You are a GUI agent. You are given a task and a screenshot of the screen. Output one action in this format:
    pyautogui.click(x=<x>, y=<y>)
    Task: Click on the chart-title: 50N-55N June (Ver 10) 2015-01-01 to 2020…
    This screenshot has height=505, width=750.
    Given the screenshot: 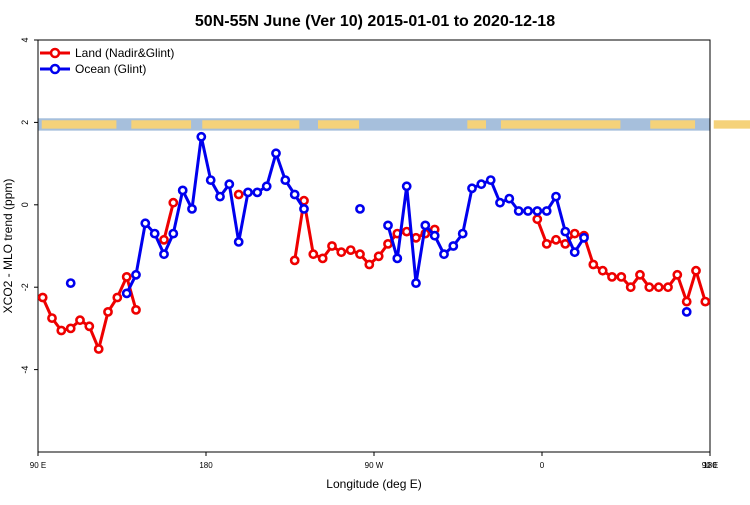 What is the action you would take?
    pyautogui.click(x=375, y=21)
    